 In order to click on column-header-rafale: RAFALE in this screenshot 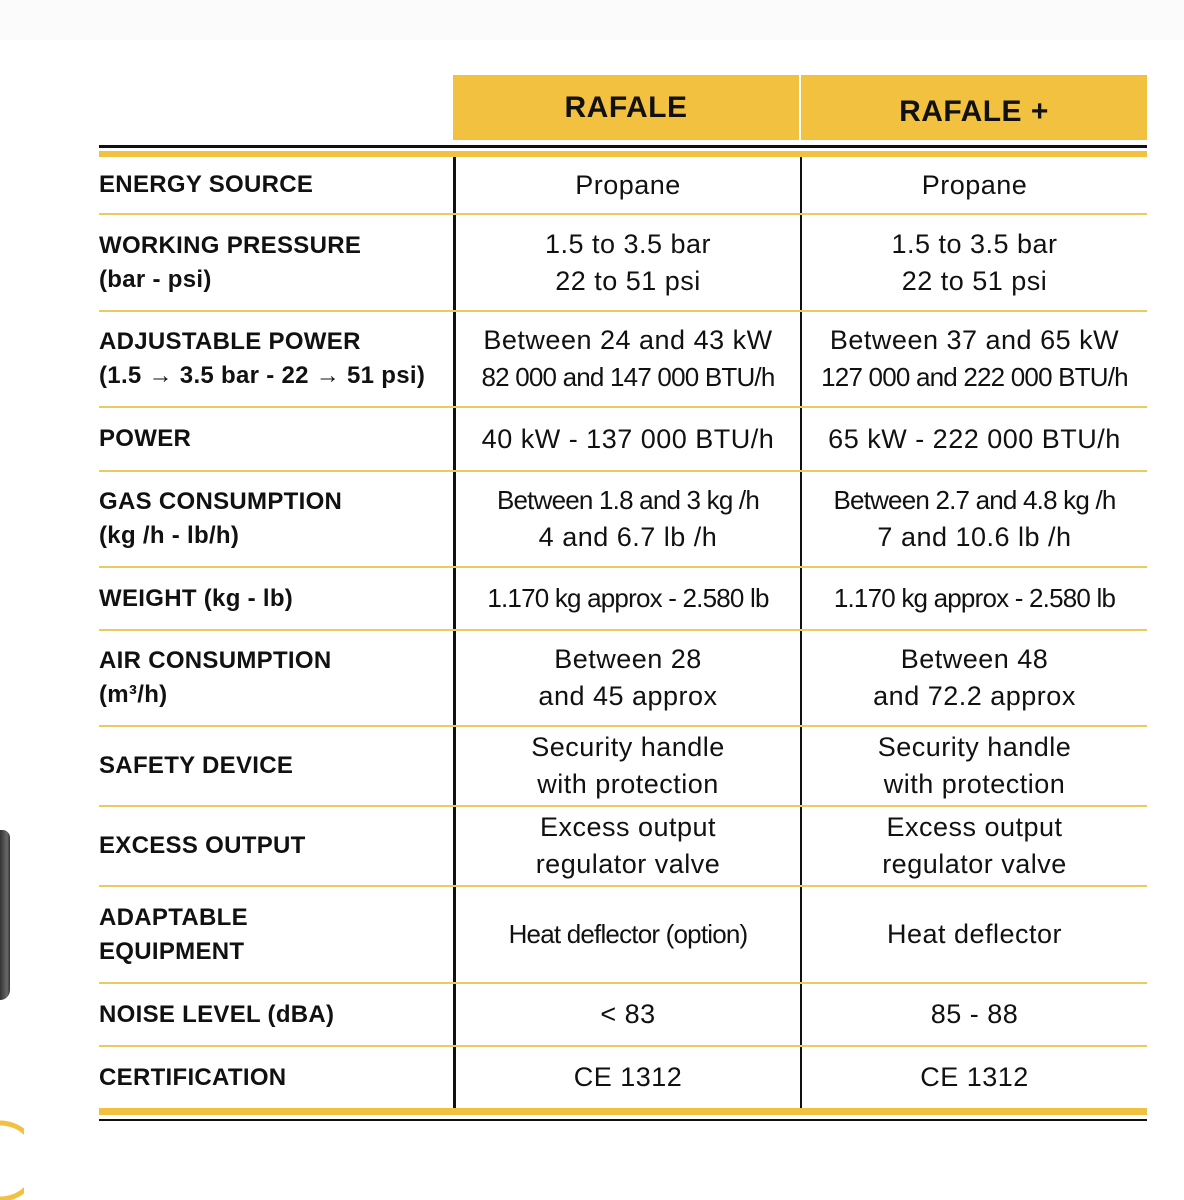, I will do `click(626, 107)`.